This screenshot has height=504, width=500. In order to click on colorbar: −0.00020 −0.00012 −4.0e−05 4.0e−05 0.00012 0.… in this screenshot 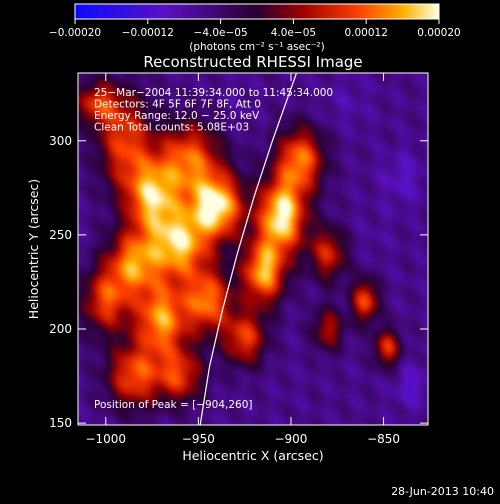, I will do `click(255, 28)`.